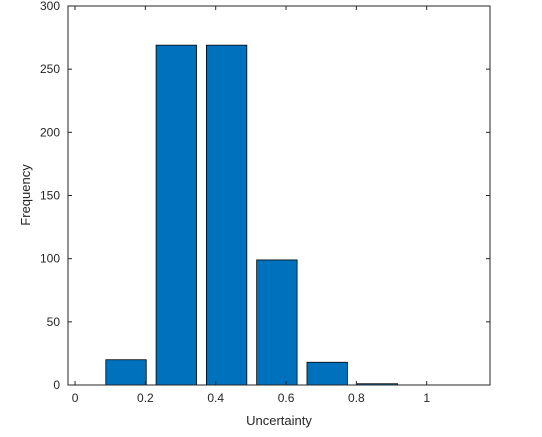 Image resolution: width=542 pixels, height=437 pixels. I want to click on x-tick-label-0: 0, so click(75, 398).